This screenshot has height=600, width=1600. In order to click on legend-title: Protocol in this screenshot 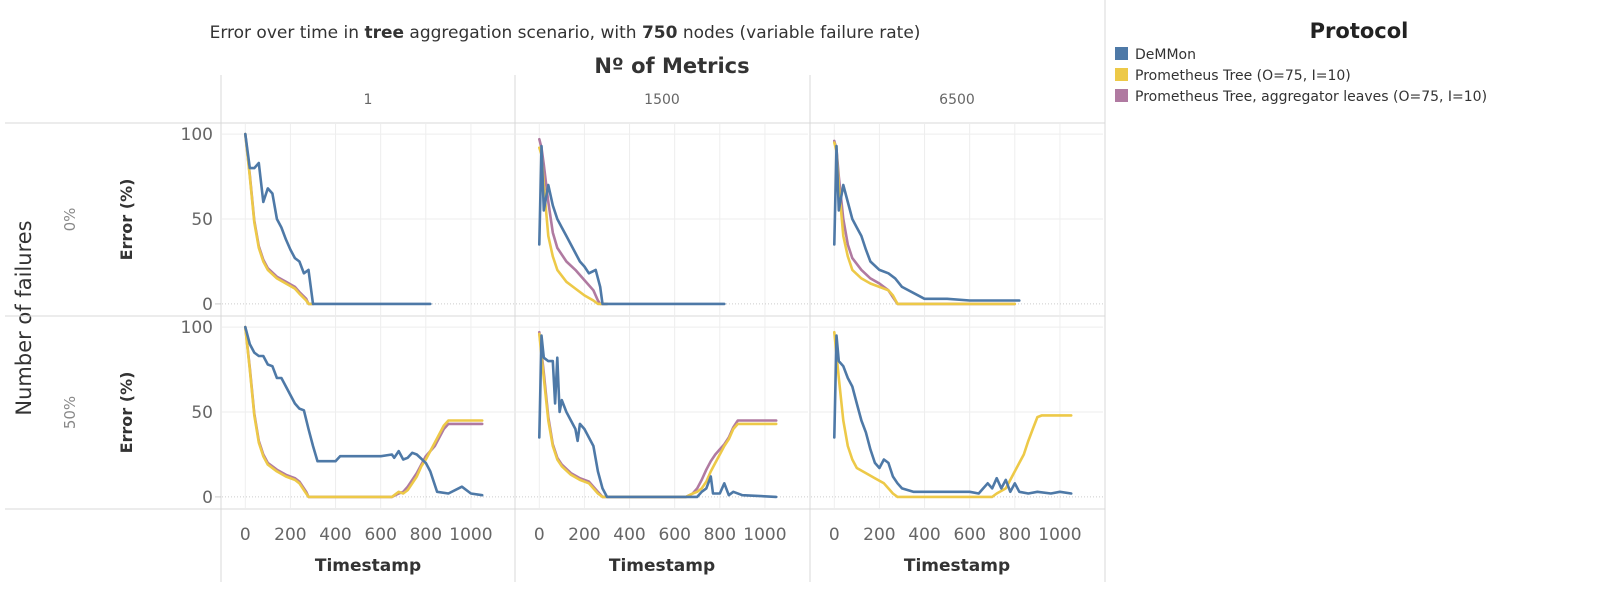, I will do `click(1359, 31)`.